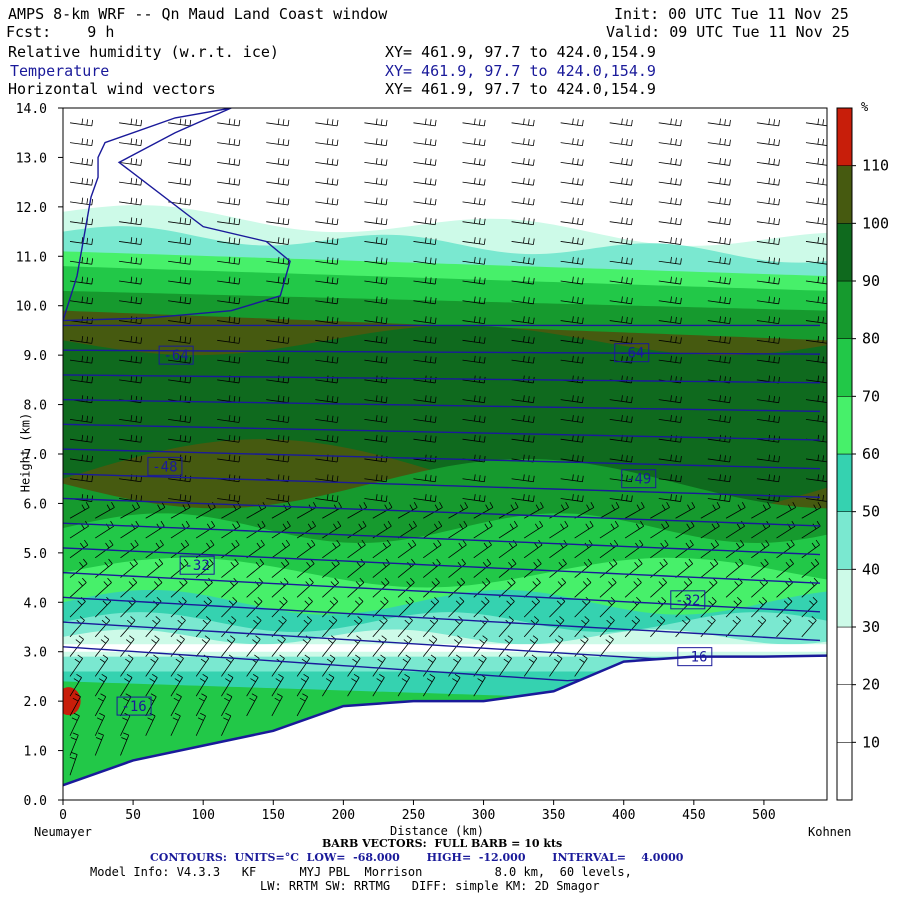  I want to click on contour-label: -64, so click(175, 356).